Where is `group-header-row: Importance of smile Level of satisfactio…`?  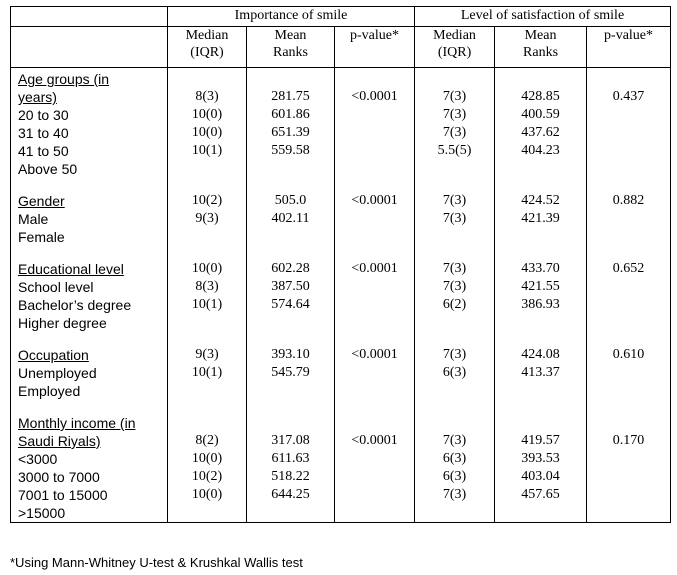
group-header-row: Importance of smile Level of satisfactio… is located at coordinates (341, 16).